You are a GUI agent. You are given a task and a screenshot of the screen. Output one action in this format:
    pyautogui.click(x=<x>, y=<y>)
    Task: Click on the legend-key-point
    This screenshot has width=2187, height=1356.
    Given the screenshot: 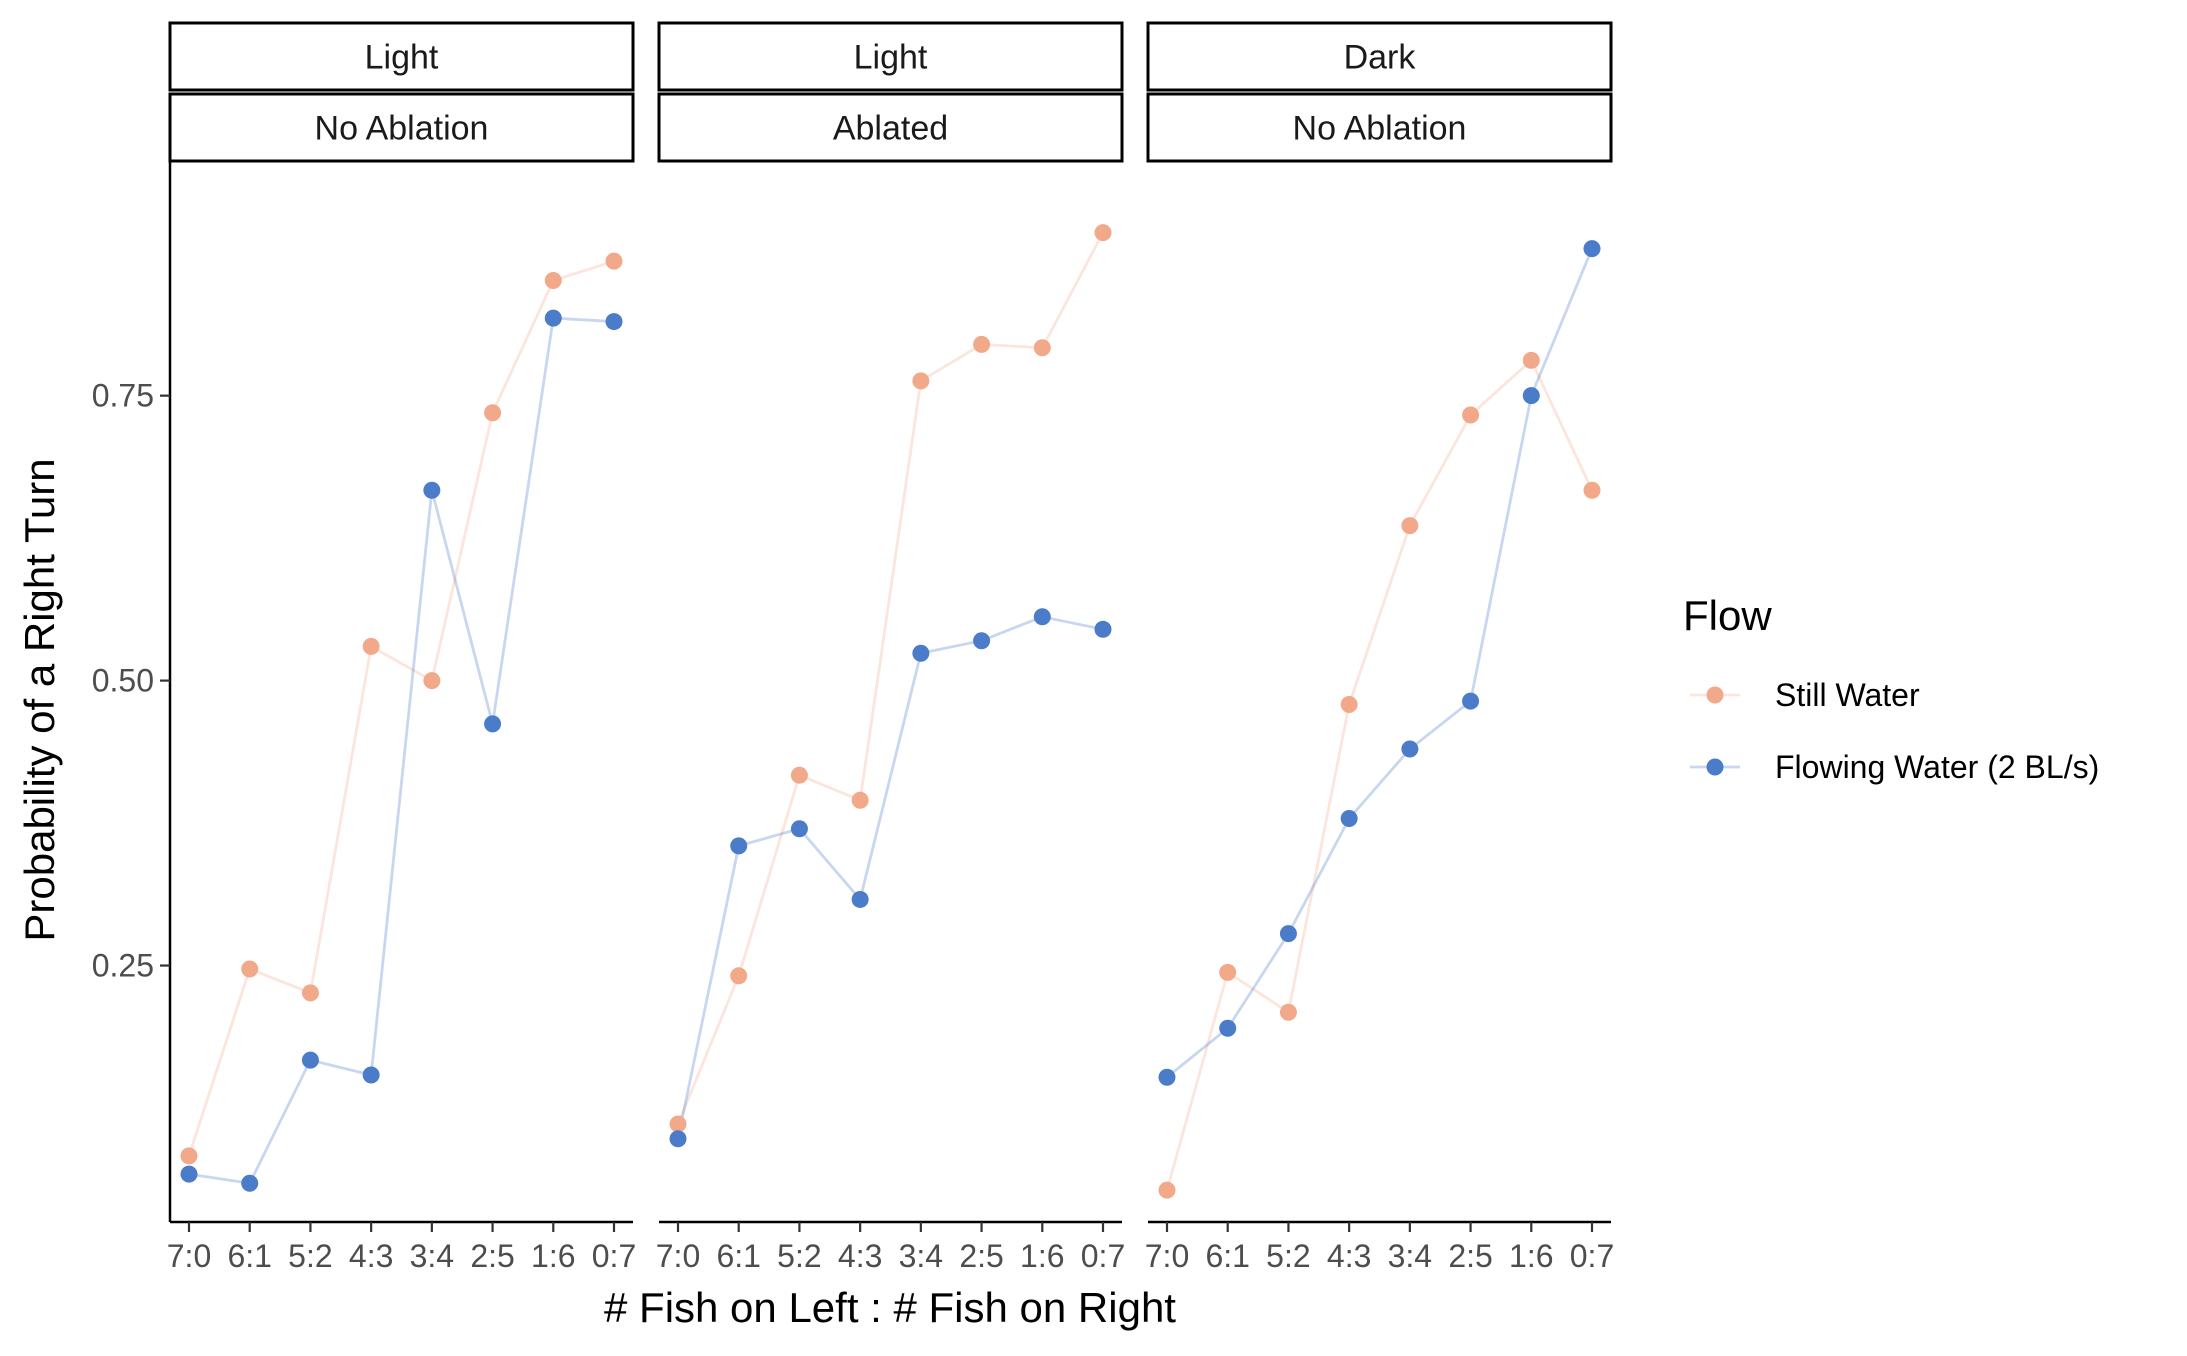 What is the action you would take?
    pyautogui.click(x=1715, y=695)
    